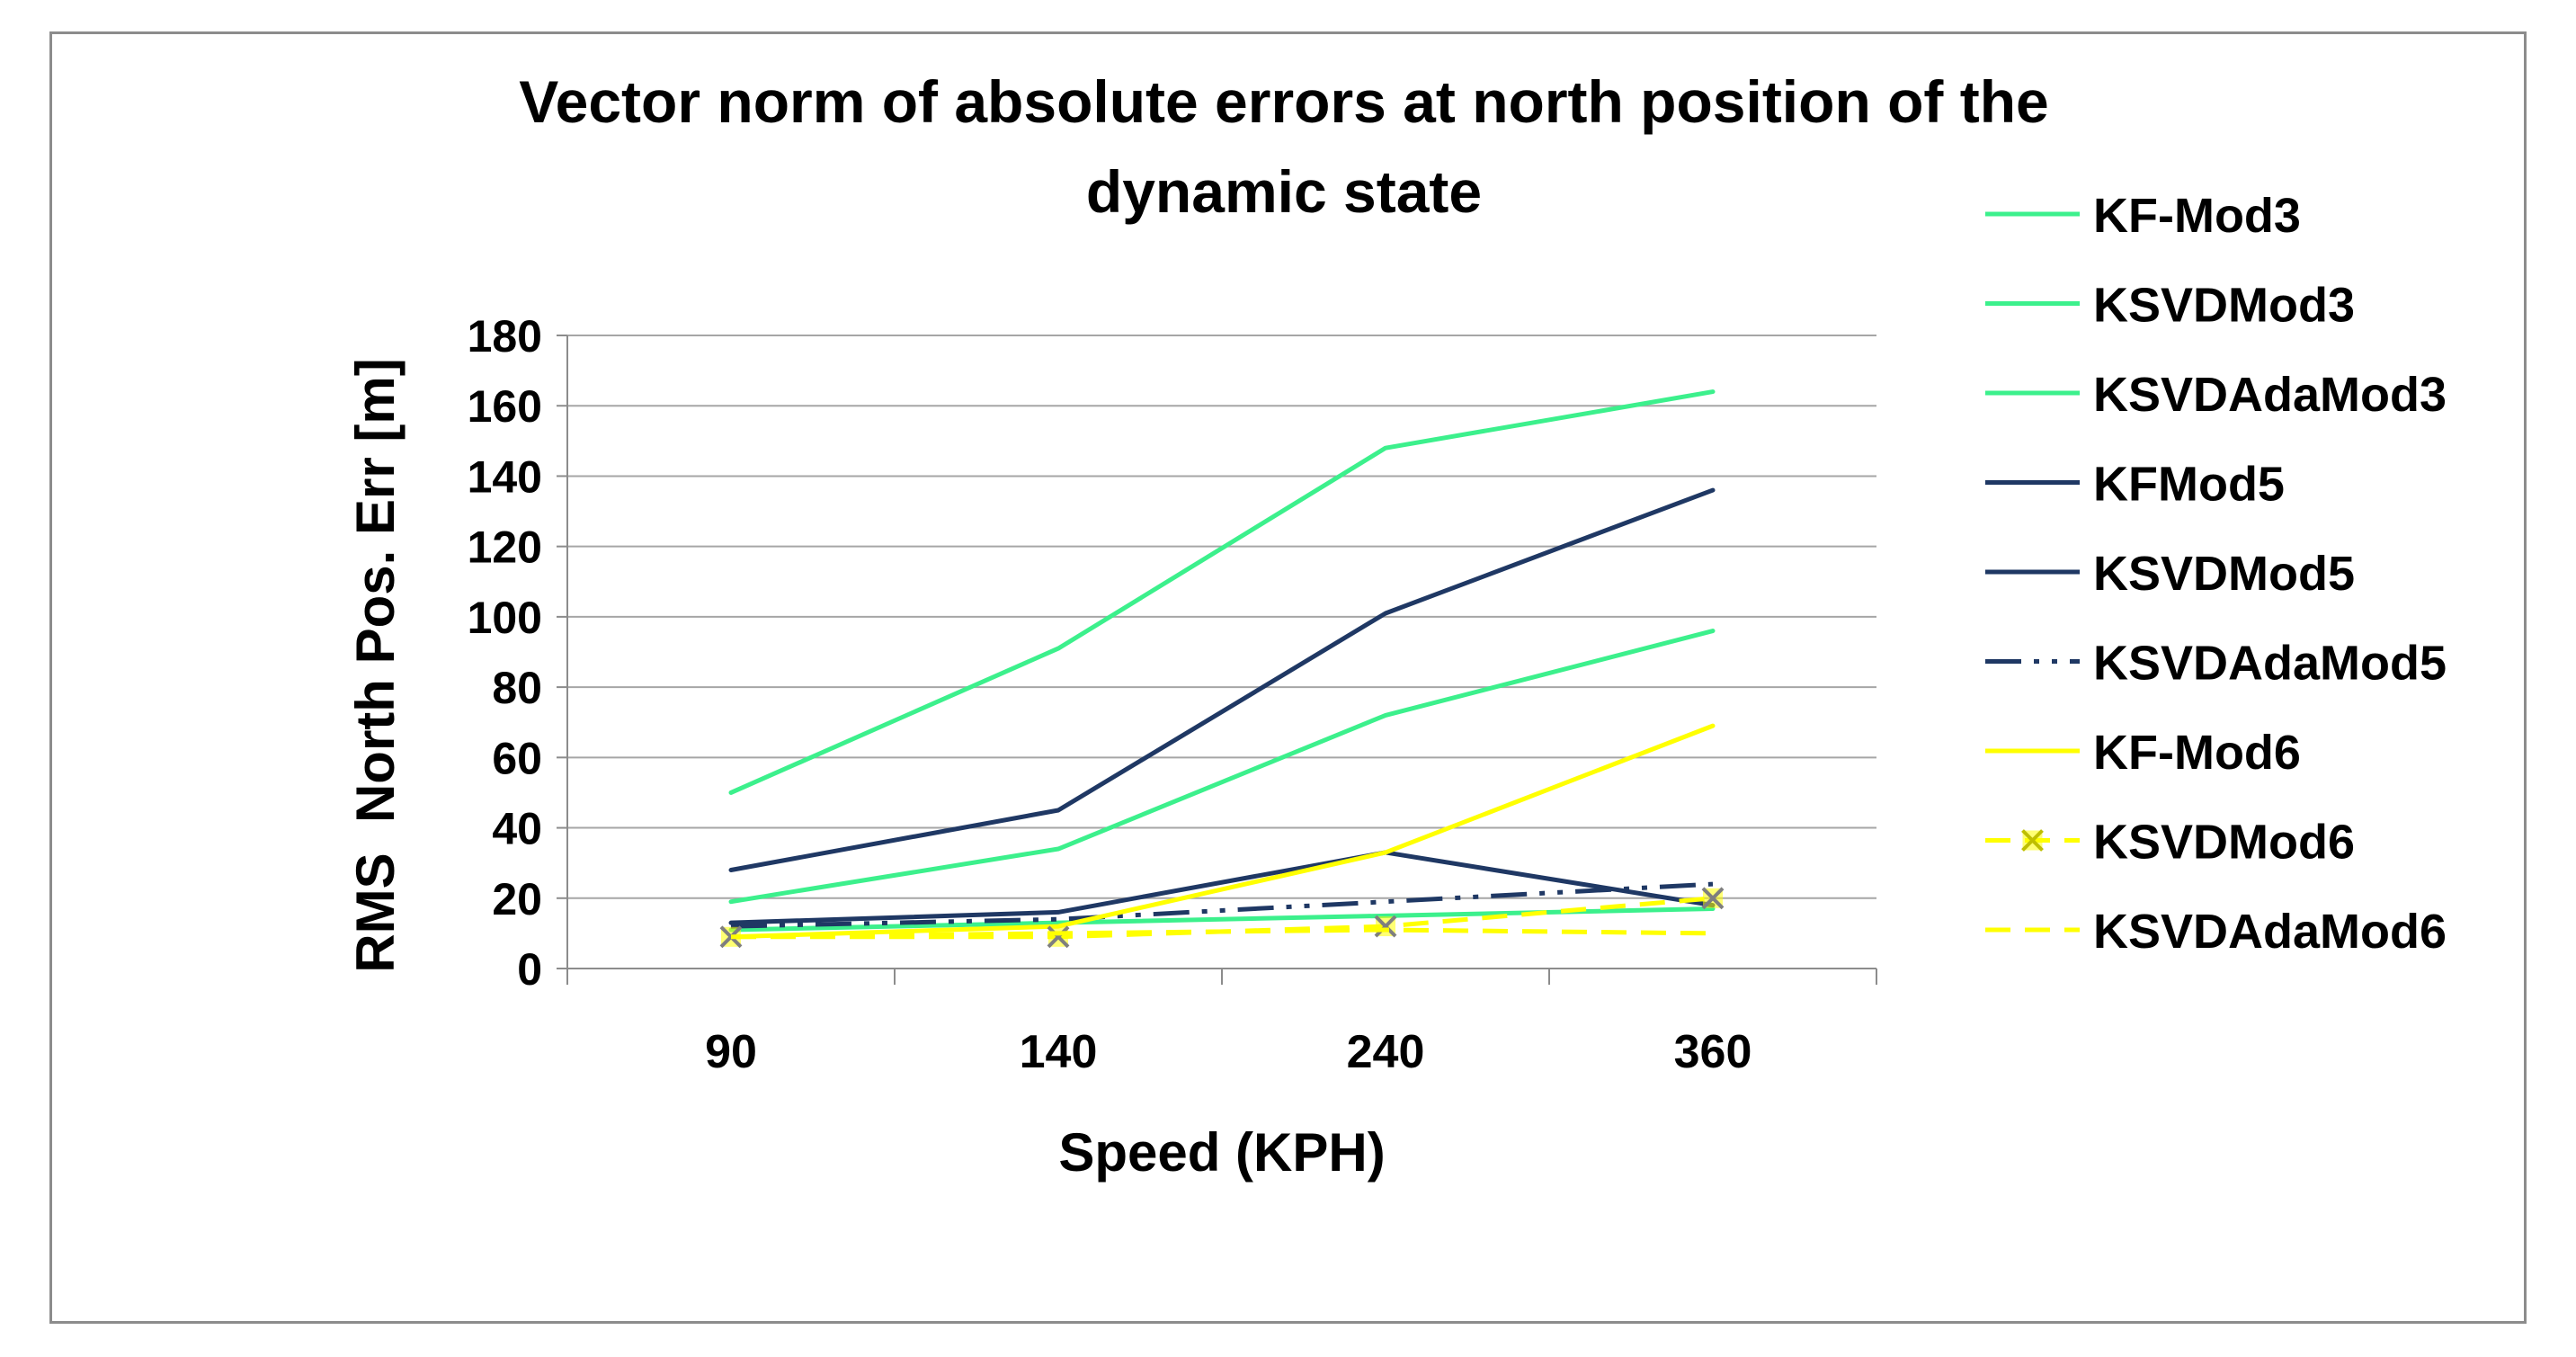 The image size is (2576, 1357). Describe the element at coordinates (505, 547) in the screenshot. I see `y-tick-label: 120` at that location.